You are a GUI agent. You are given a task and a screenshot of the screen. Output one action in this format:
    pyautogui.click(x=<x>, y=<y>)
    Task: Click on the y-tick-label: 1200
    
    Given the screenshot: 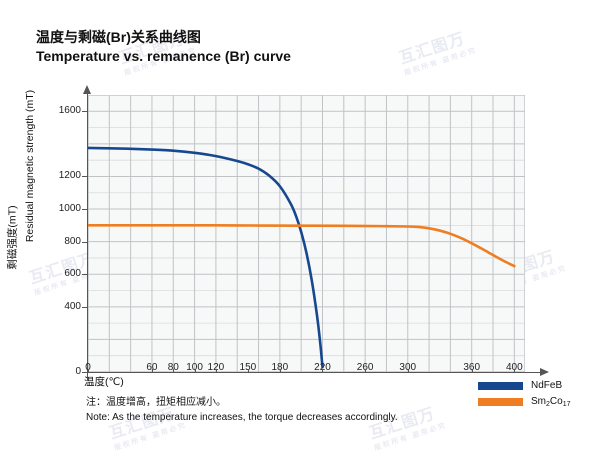 What is the action you would take?
    pyautogui.click(x=69, y=176)
    